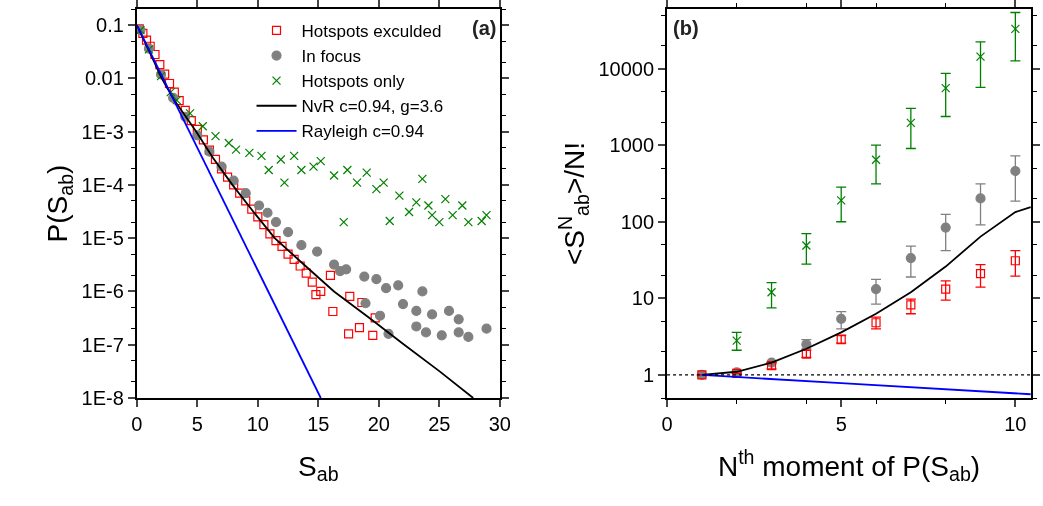 The height and width of the screenshot is (506, 1043). What do you see at coordinates (102, 184) in the screenshot?
I see `y-tick-label: 1E-4` at bounding box center [102, 184].